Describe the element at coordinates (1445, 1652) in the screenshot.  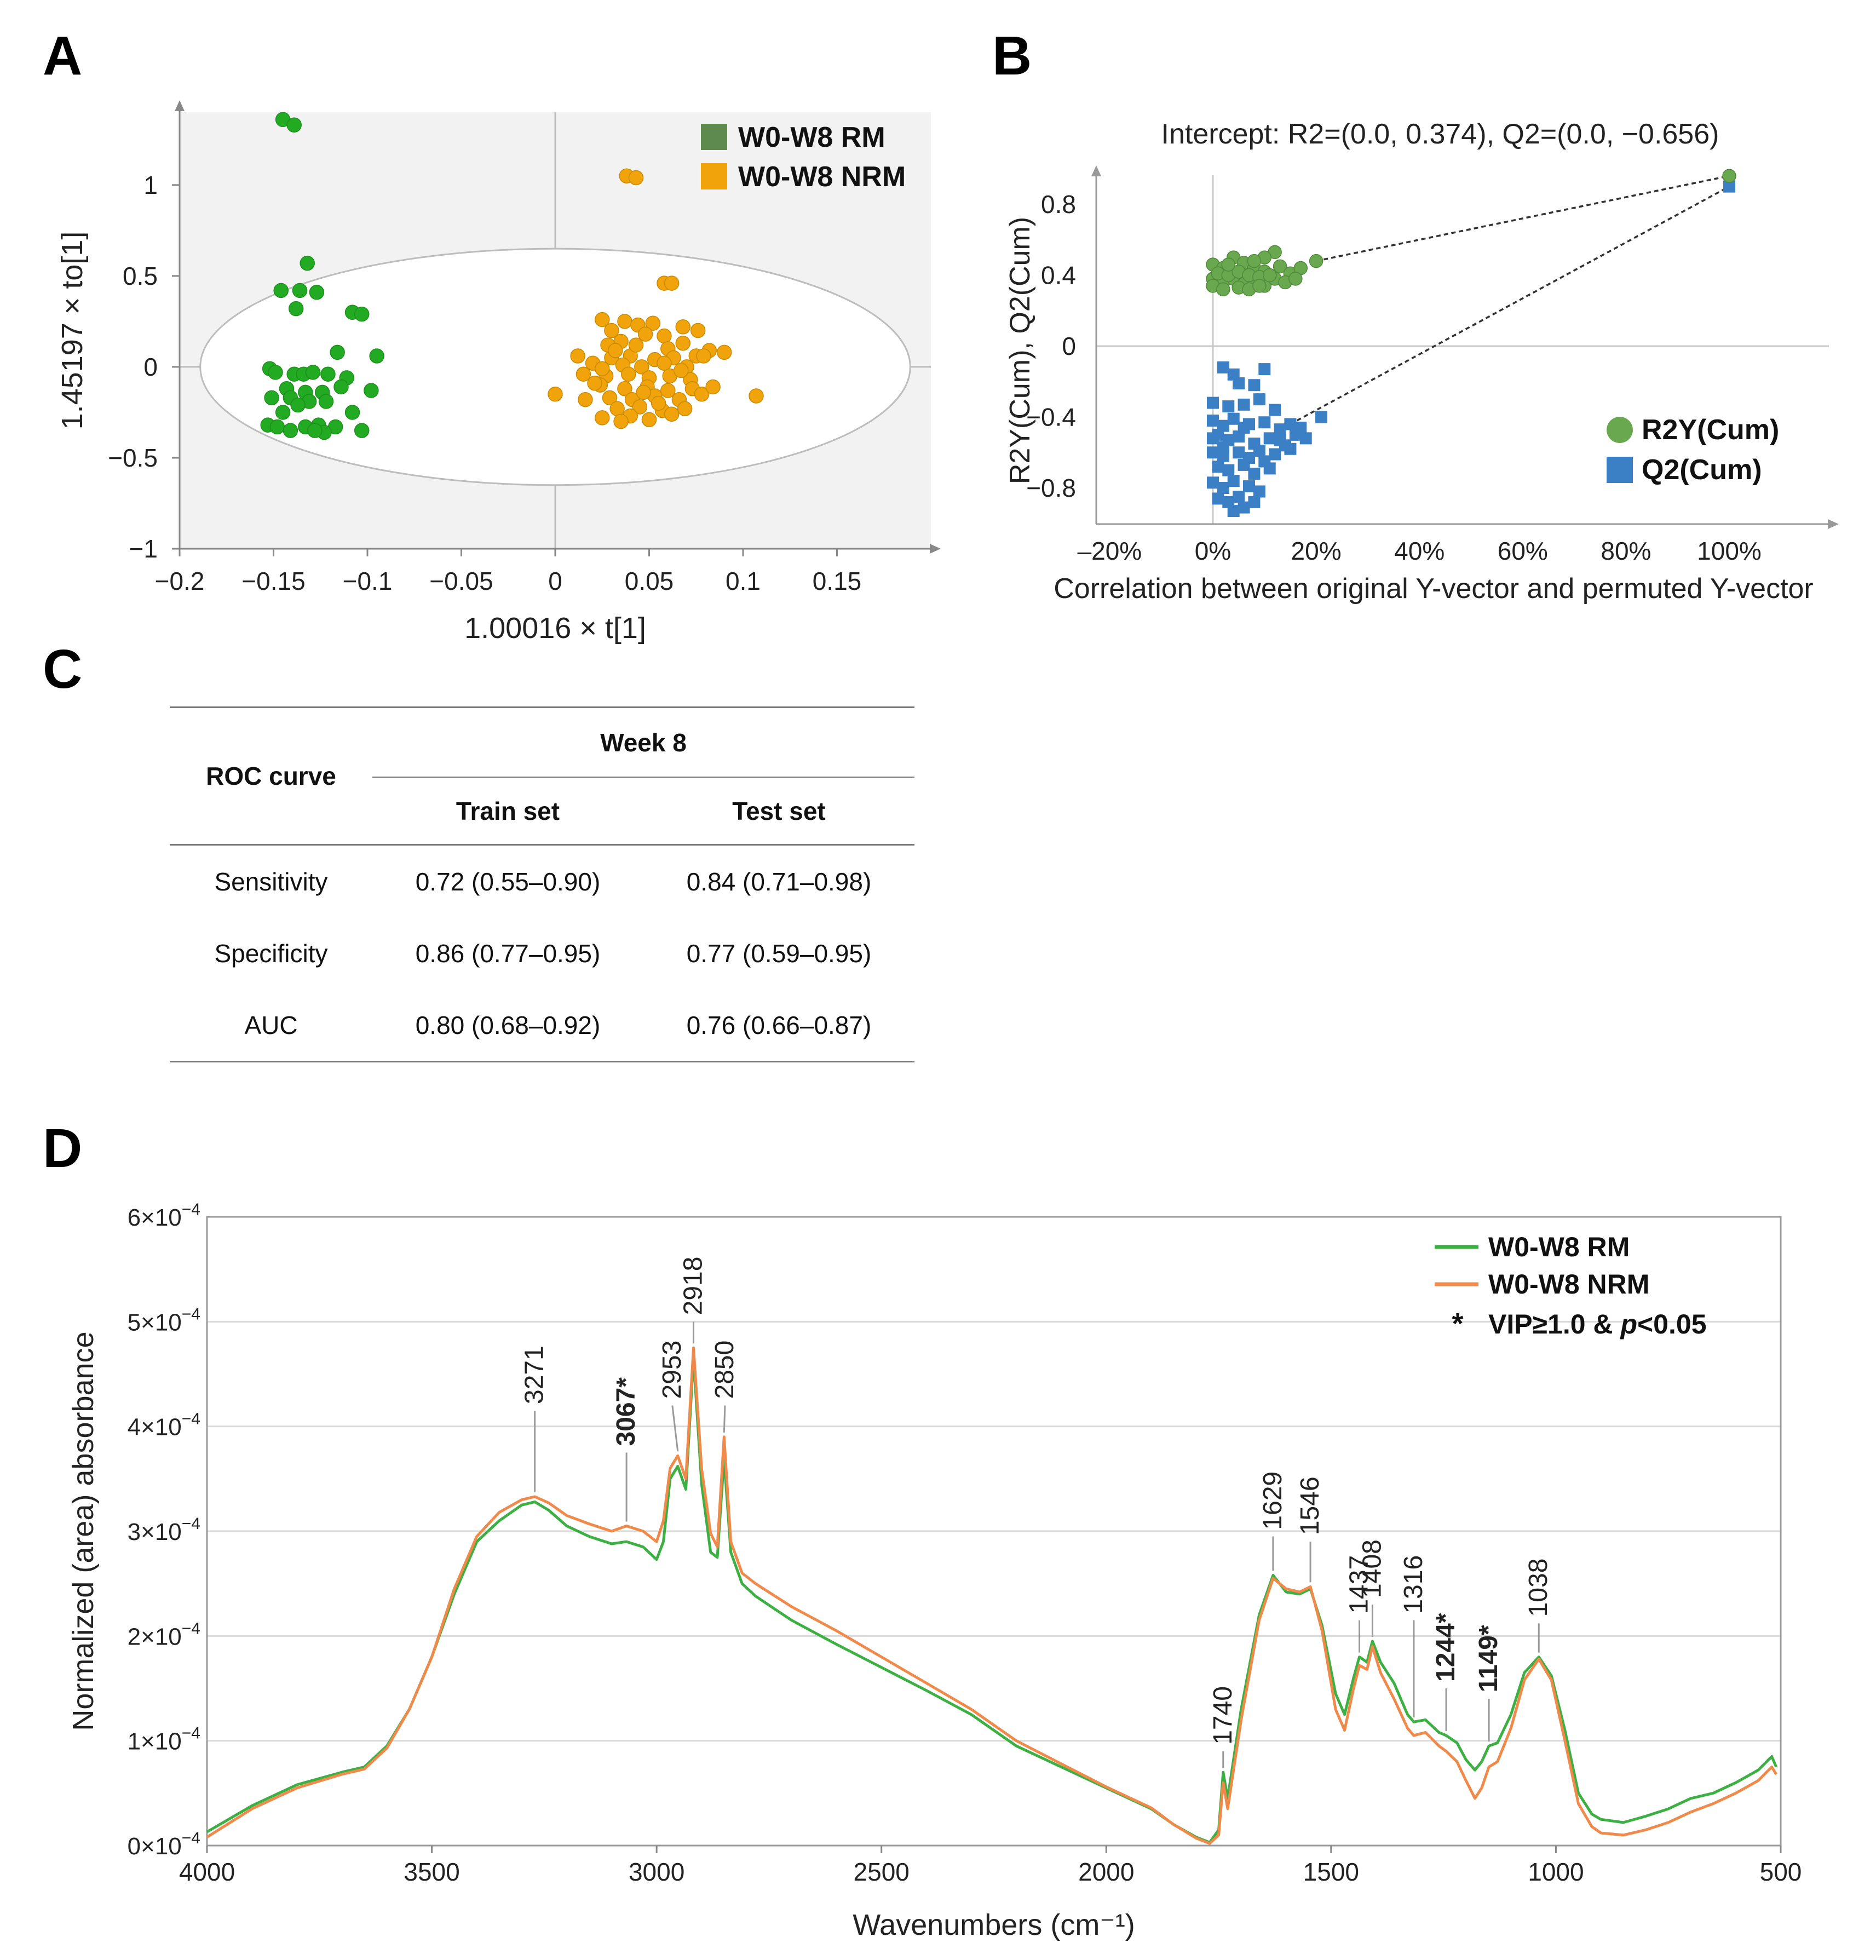
I see `annotation-value: 1244` at that location.